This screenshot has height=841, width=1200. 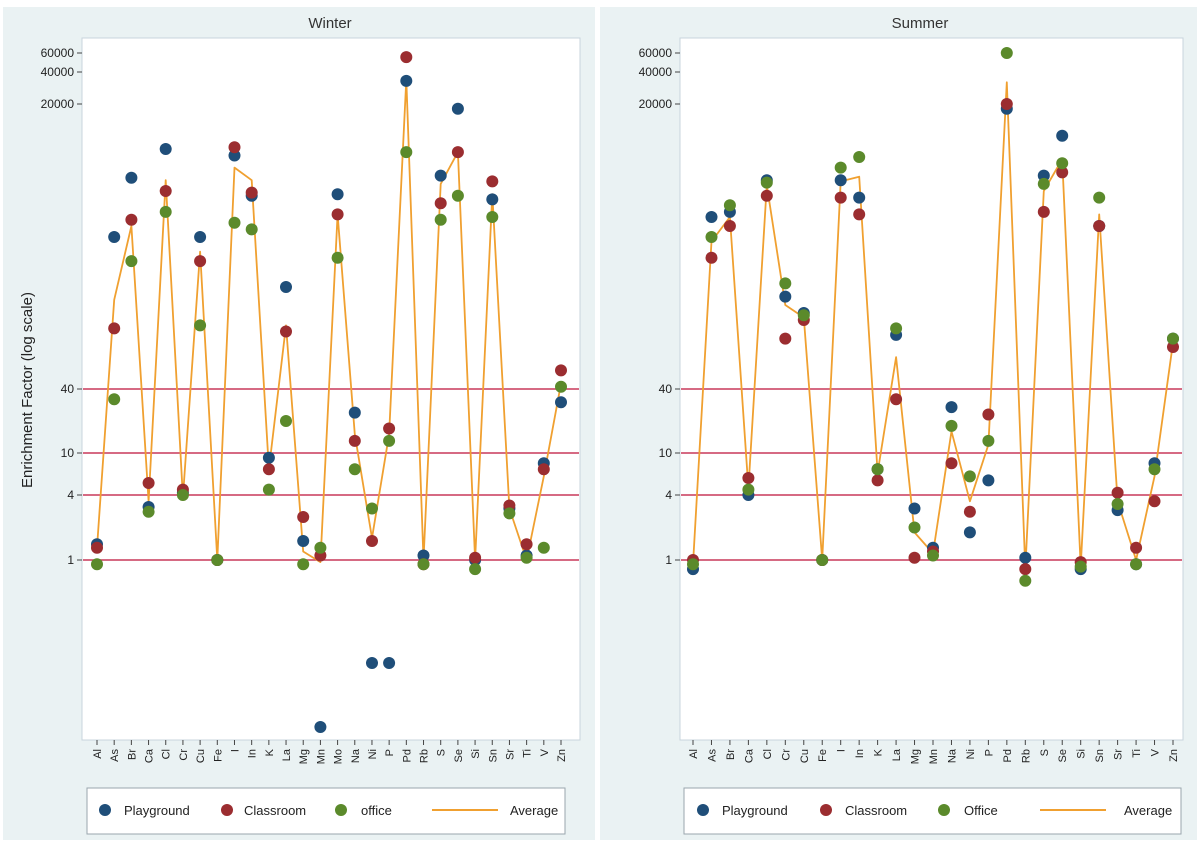 What do you see at coordinates (492, 181) in the screenshot?
I see `winter-point-classroom-sn` at bounding box center [492, 181].